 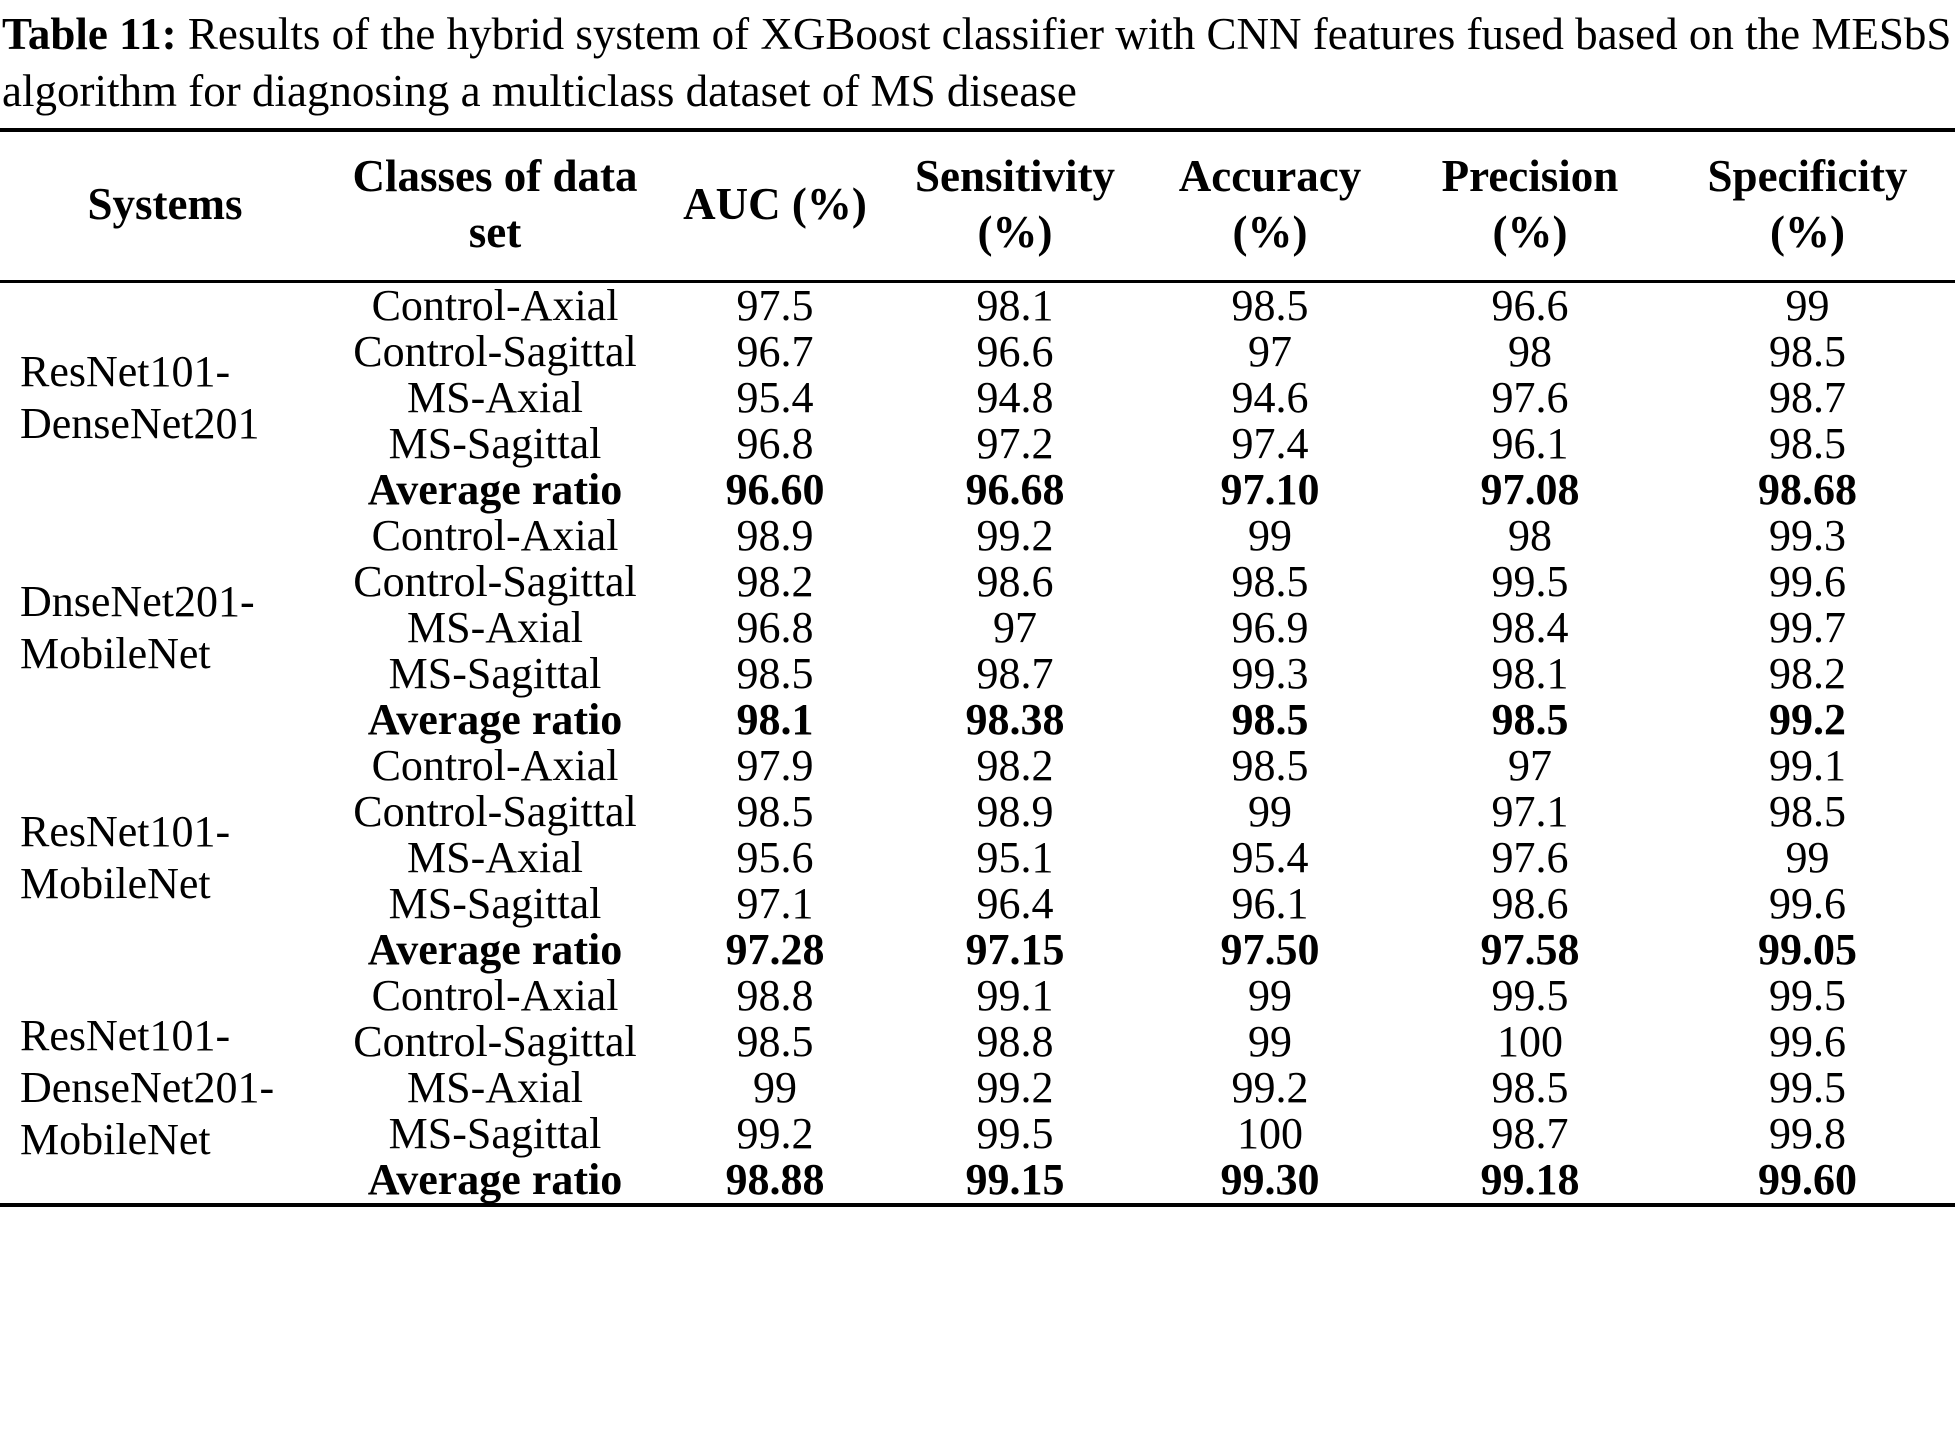 I want to click on value-cell: 98.88, so click(x=775, y=1179).